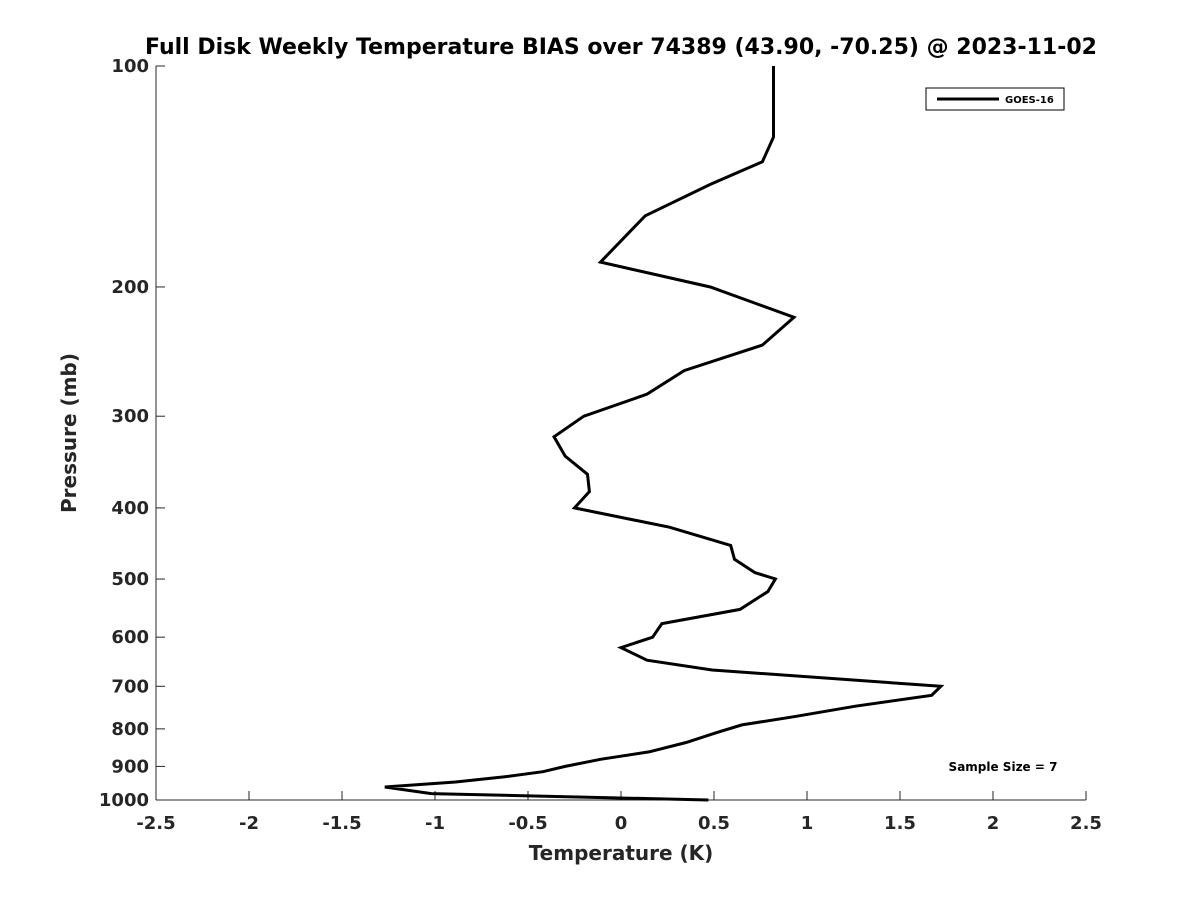  I want to click on x-tick-label: 1.5, so click(900, 823).